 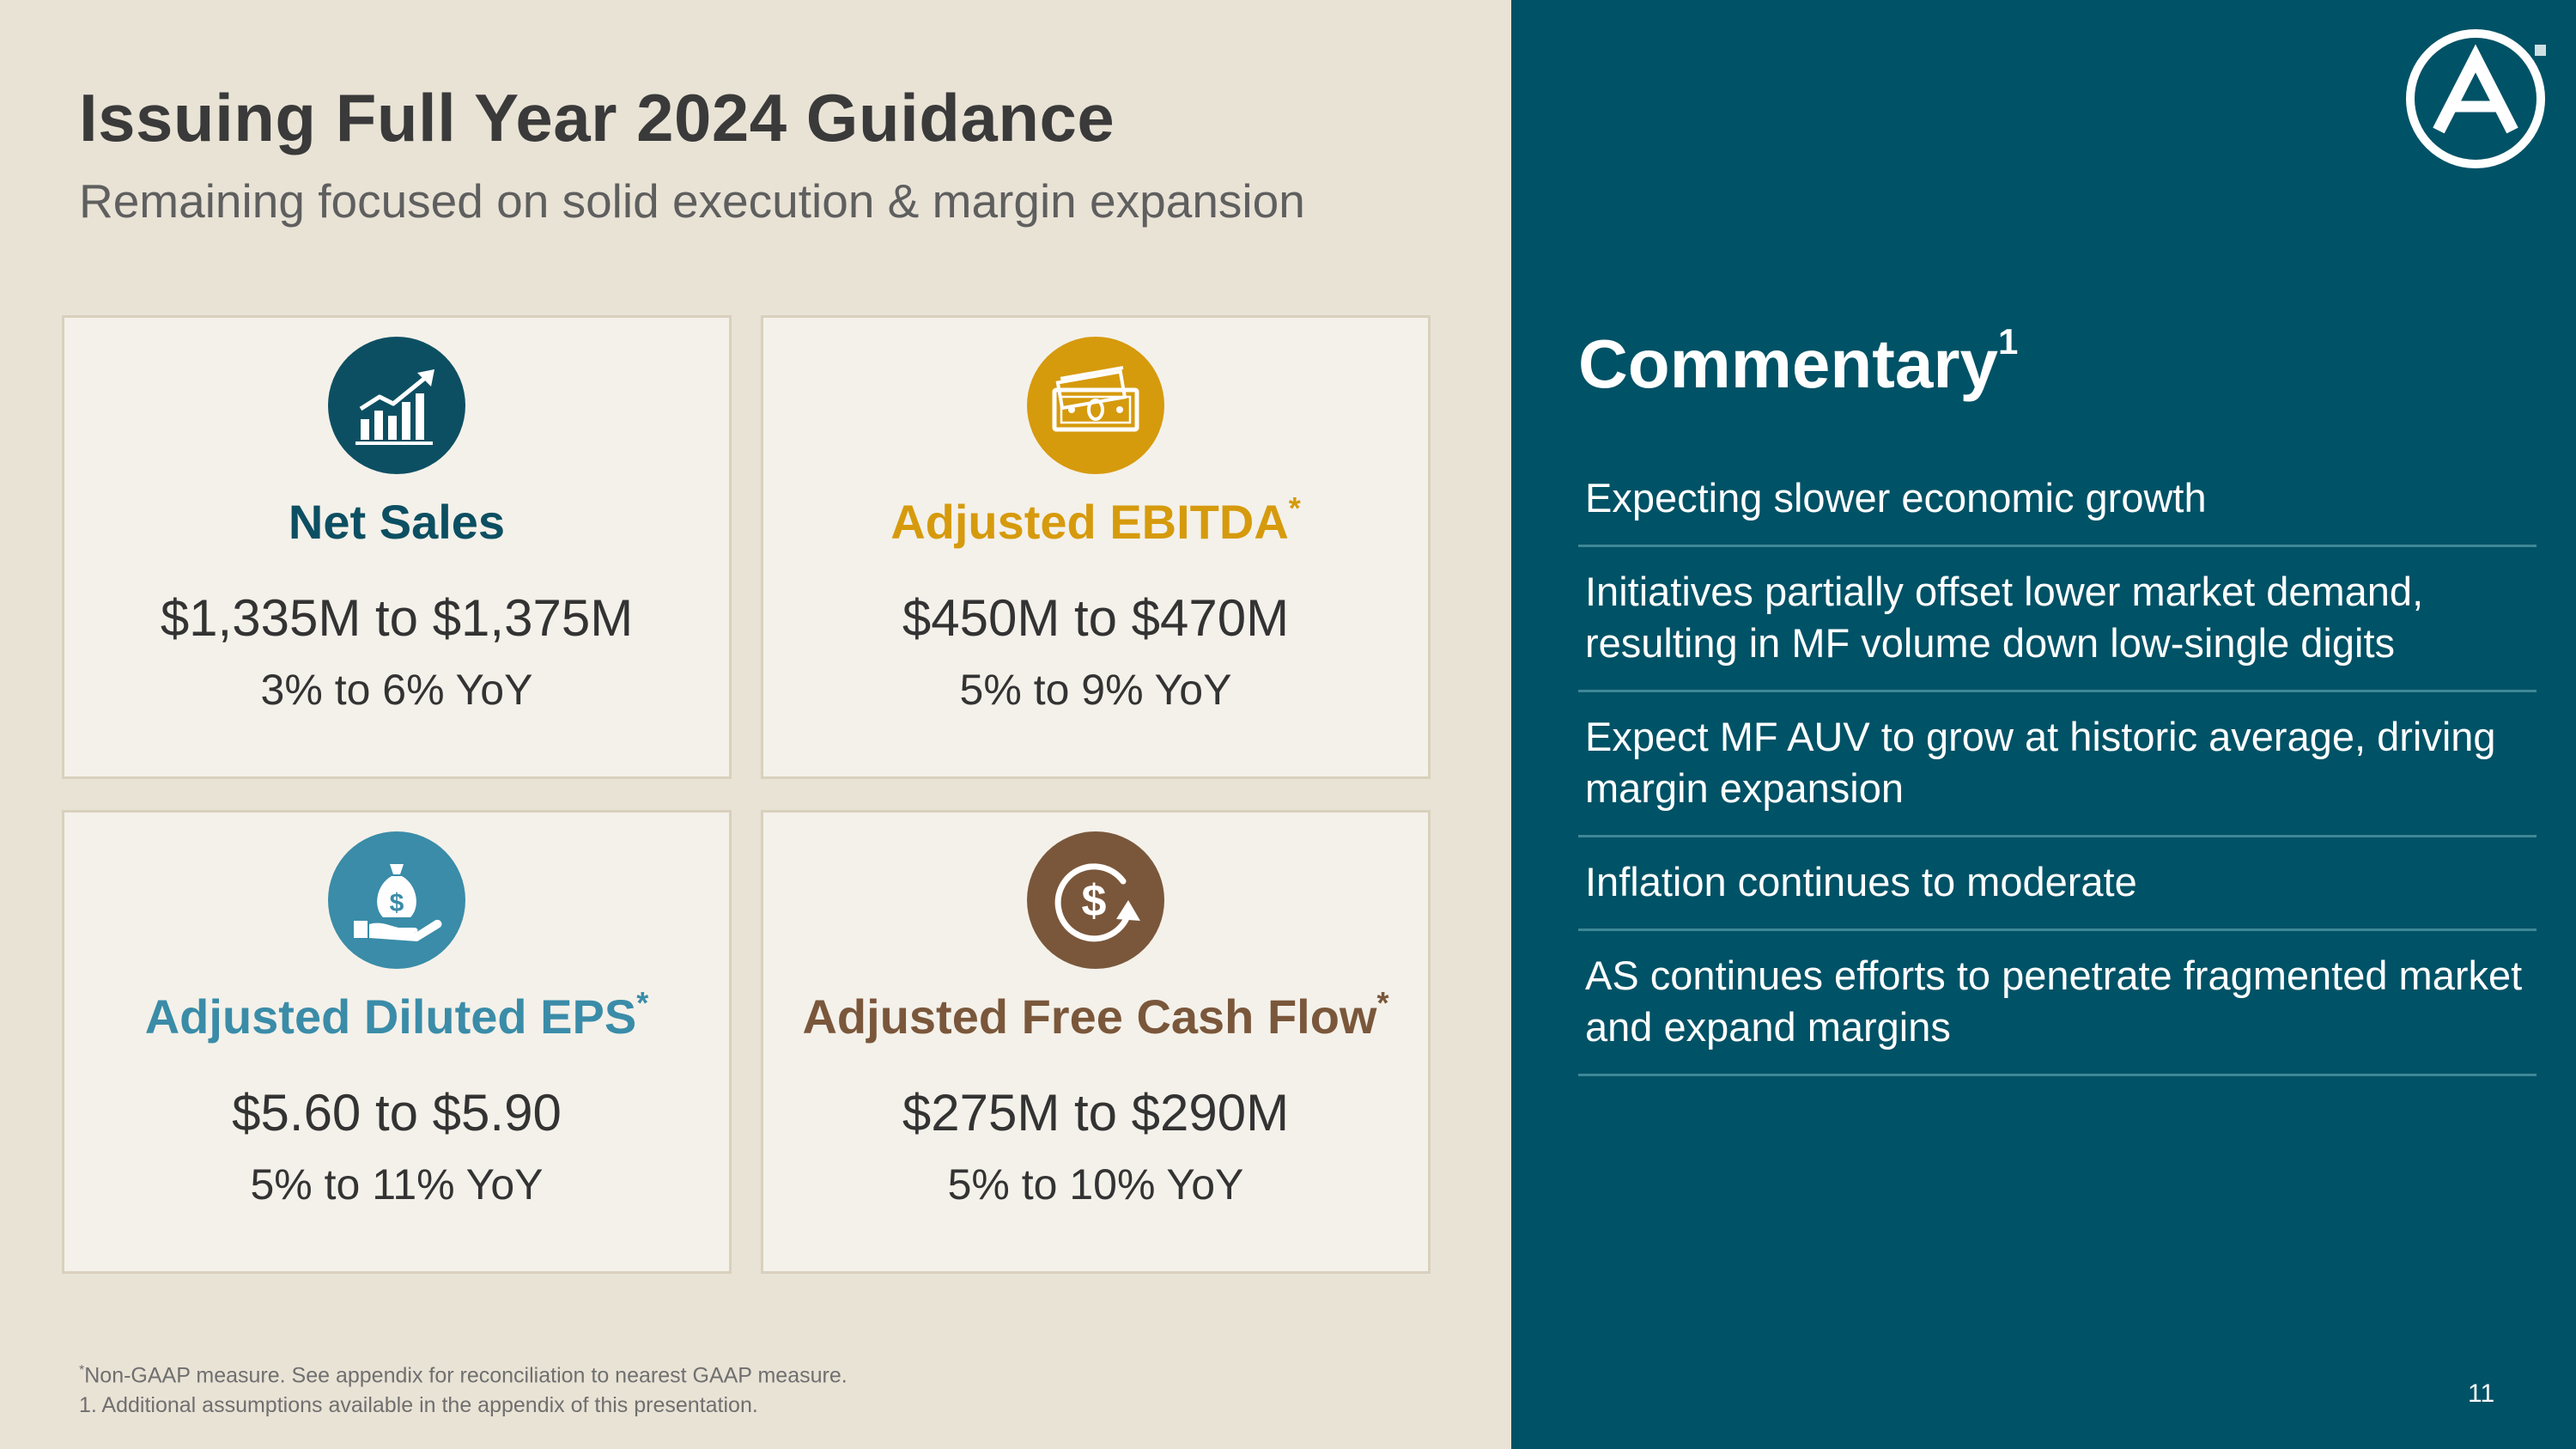 I want to click on card-label: Adjusted Free Cash Flow*, so click(x=1096, y=1015).